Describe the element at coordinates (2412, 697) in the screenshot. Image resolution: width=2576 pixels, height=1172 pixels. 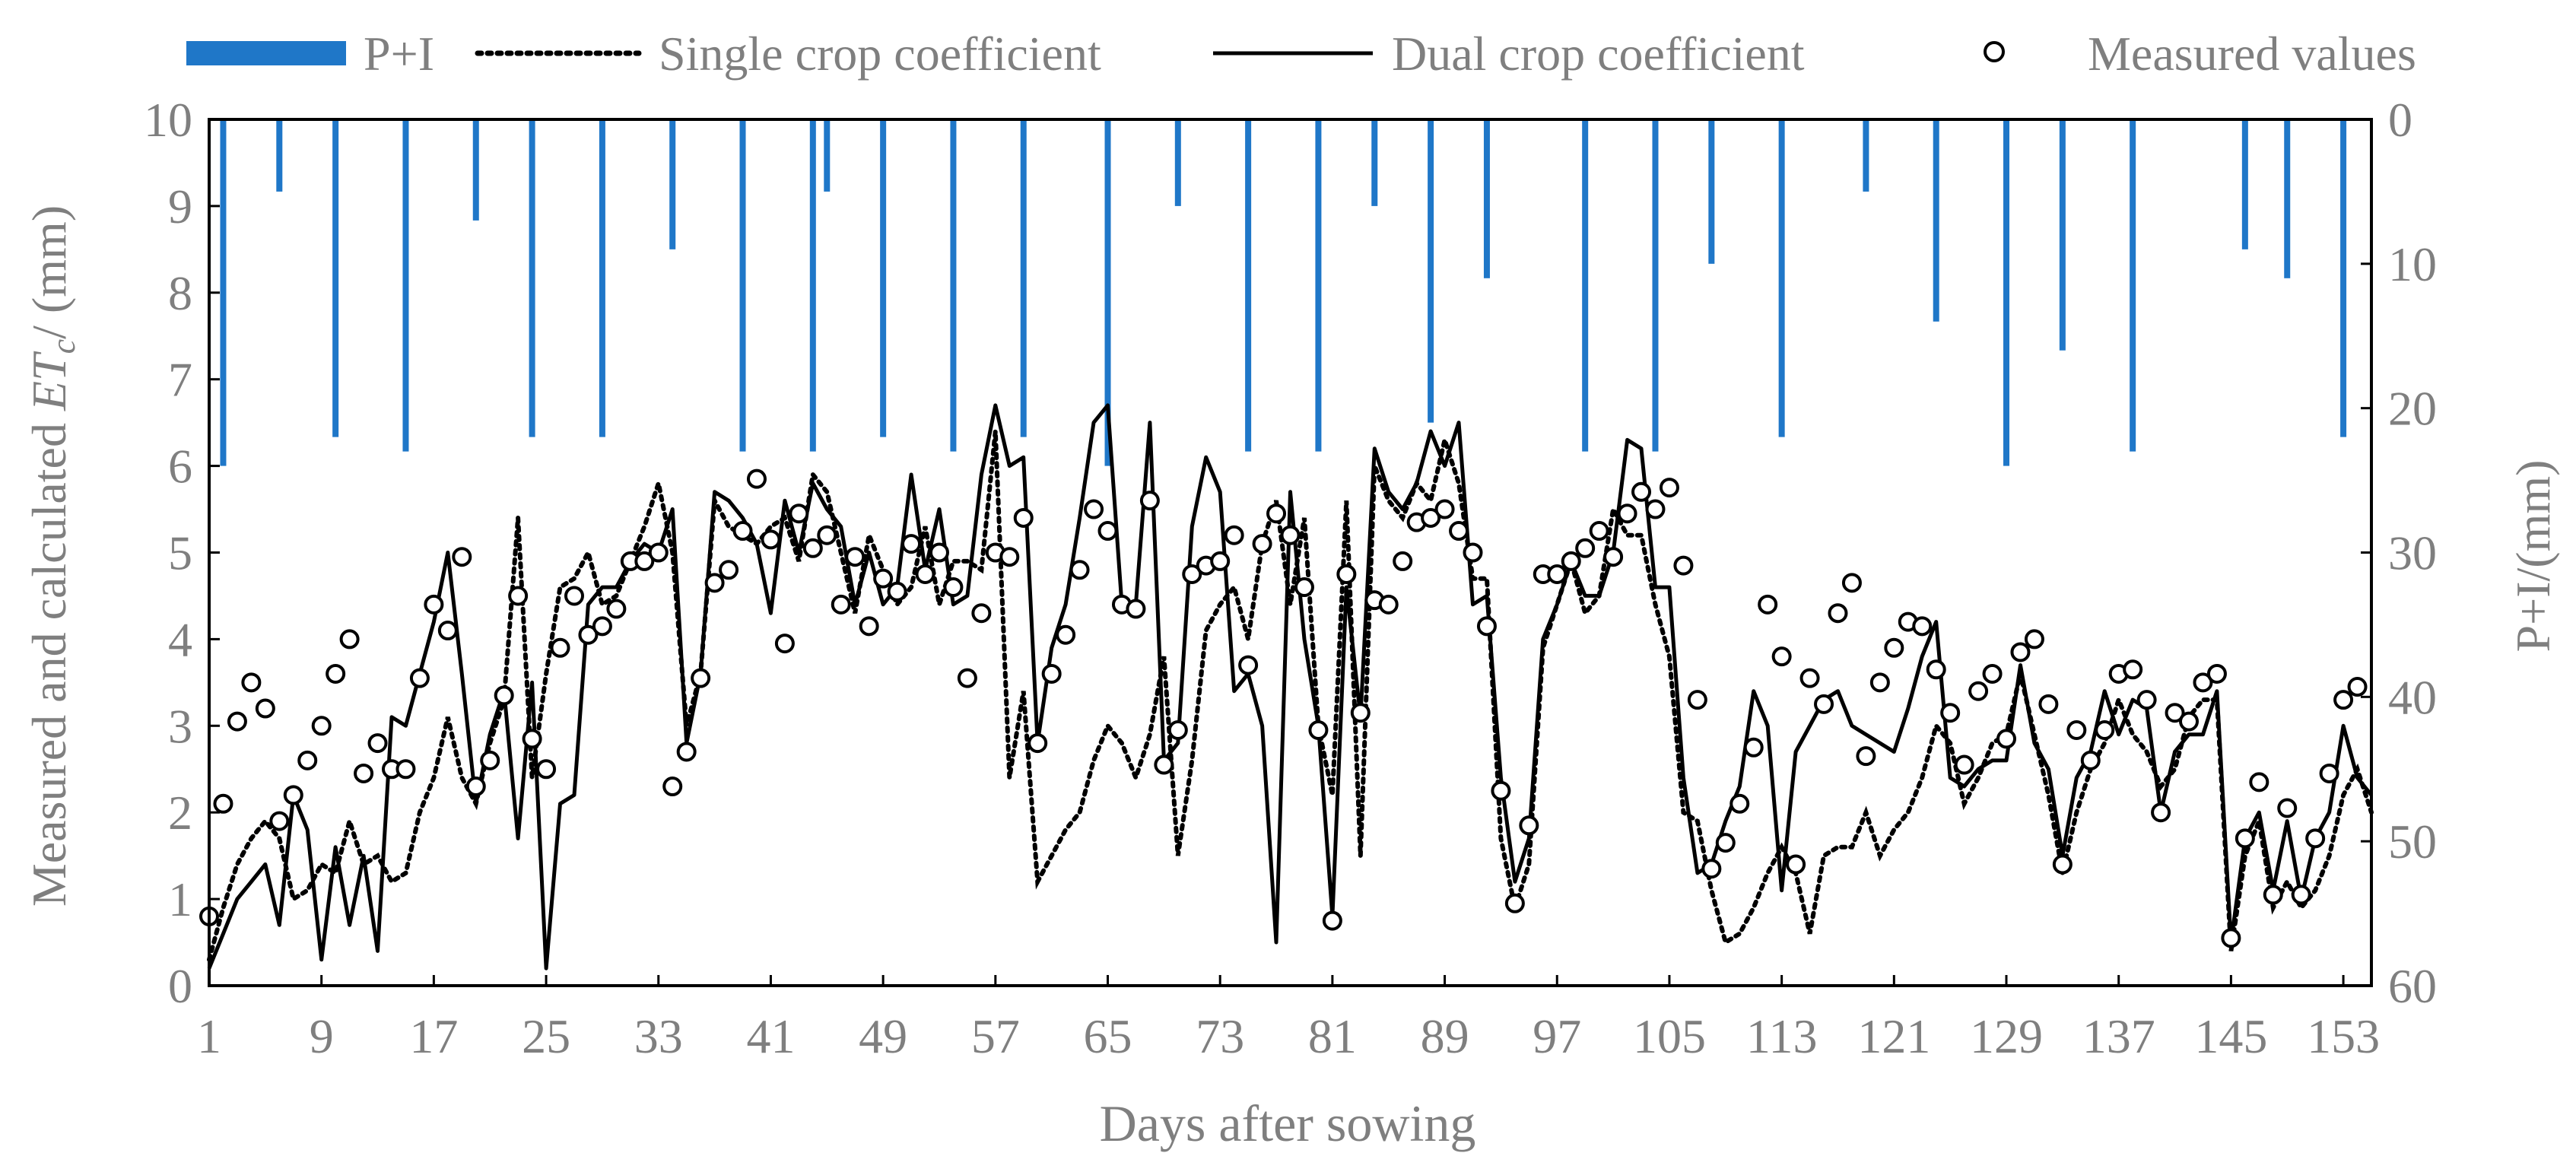
I see `y2-tick-label: 40` at that location.